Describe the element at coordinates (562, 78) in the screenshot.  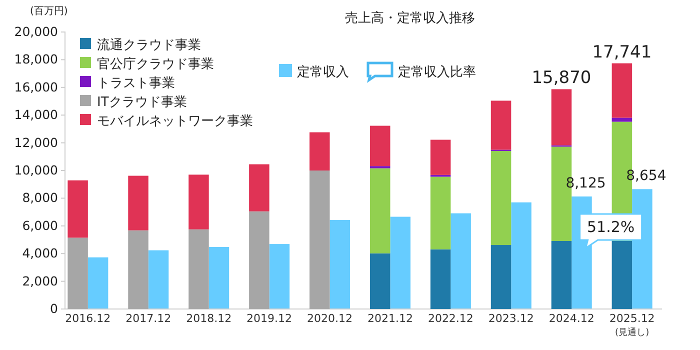
I see `total-label: 15,870` at that location.